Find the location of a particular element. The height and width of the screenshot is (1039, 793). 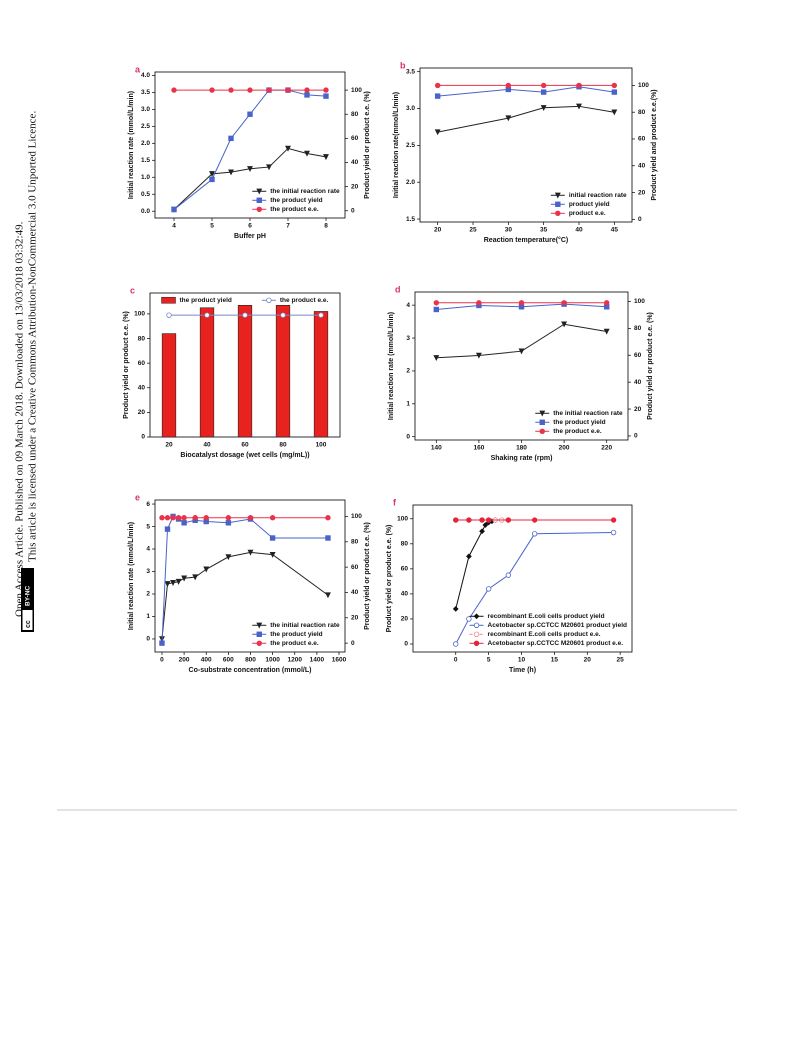

x-axis-label: Biocatalyst dosage (wet cells (mg/mL)) is located at coordinates (244, 455).